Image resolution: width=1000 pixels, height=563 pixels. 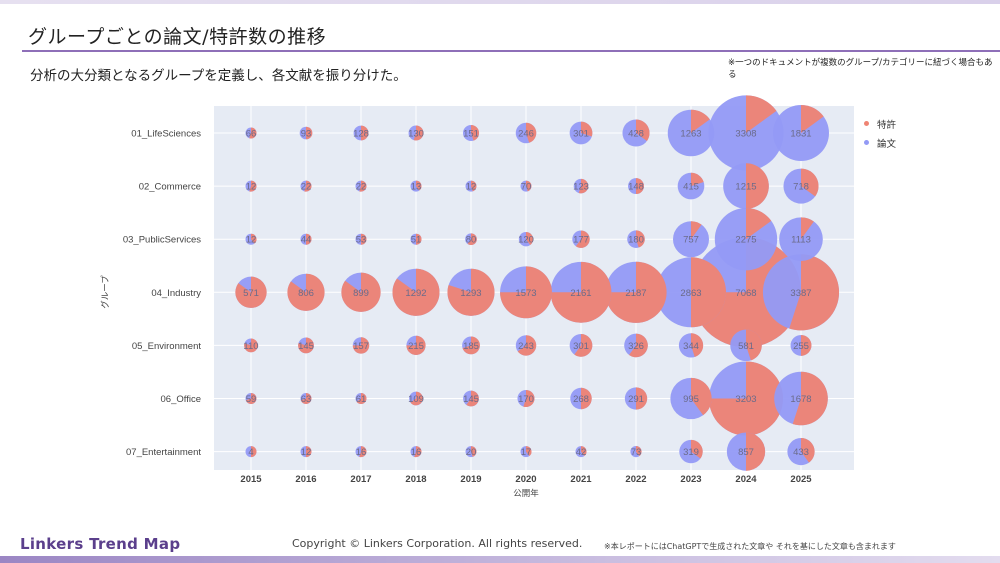 I want to click on bubble: 148, so click(x=636, y=186).